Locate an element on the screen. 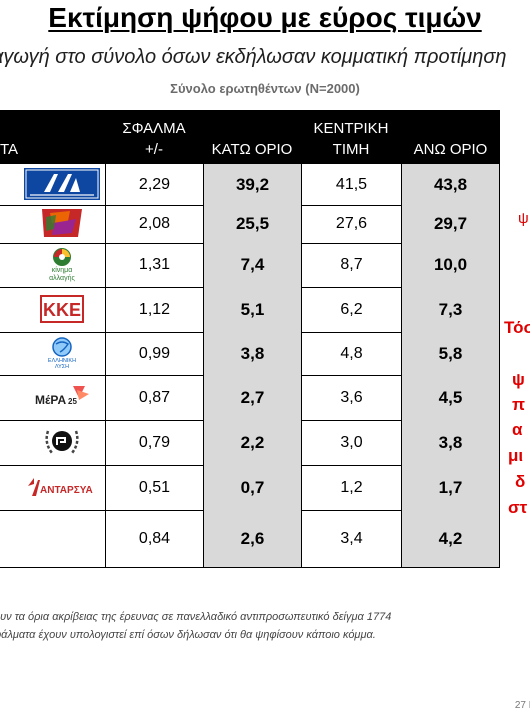  svg-text: ΑΝΤΑΡΣΥΑ is located at coordinates (66, 490).